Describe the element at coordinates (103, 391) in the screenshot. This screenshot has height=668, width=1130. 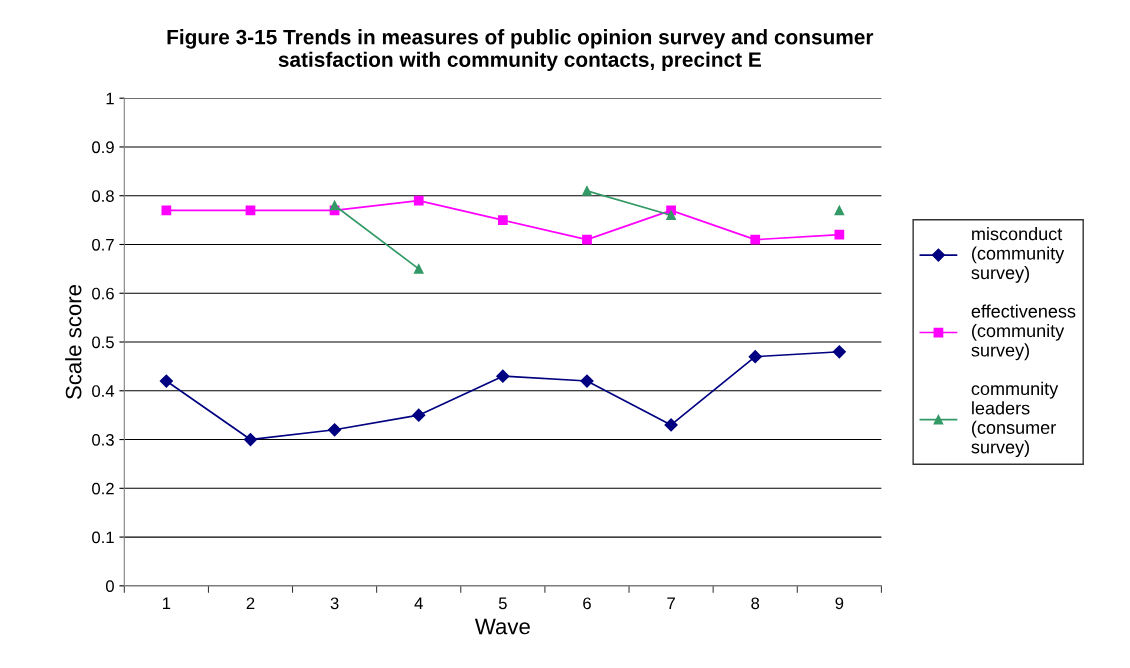
I see `y-tick-label: 0.4` at that location.